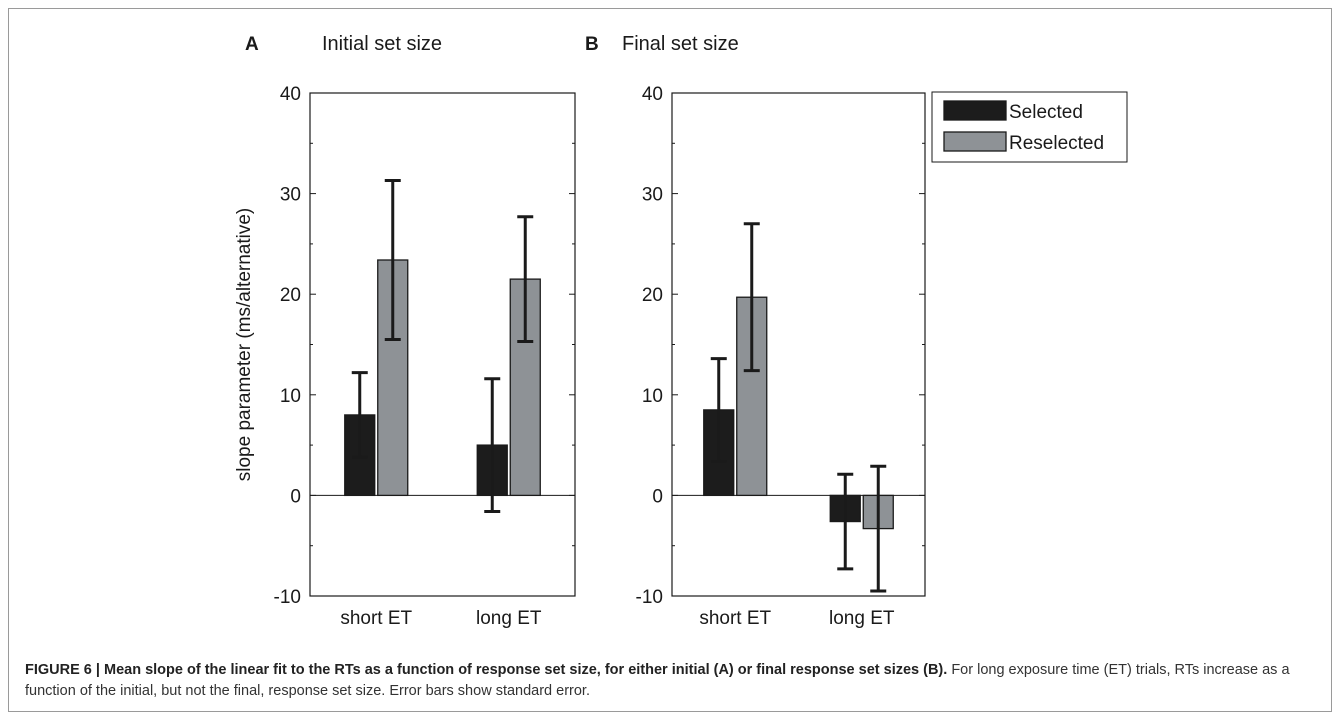  What do you see at coordinates (652, 195) in the screenshot?
I see `panel-b-ytick-label: 30` at bounding box center [652, 195].